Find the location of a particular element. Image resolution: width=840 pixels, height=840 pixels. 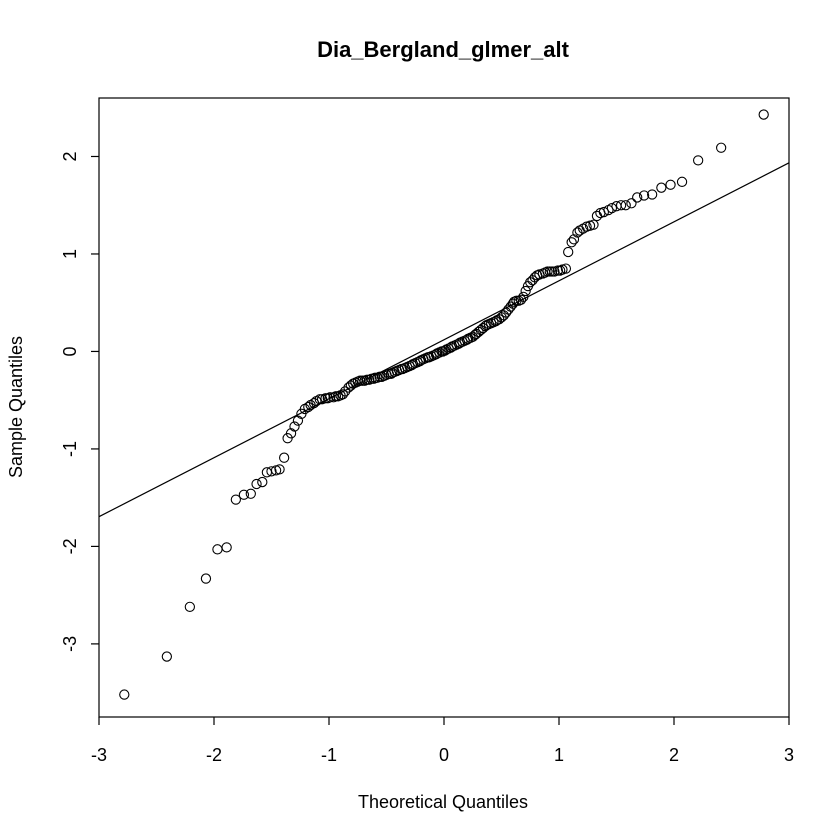

x-tick-label: -1 is located at coordinates (329, 755).